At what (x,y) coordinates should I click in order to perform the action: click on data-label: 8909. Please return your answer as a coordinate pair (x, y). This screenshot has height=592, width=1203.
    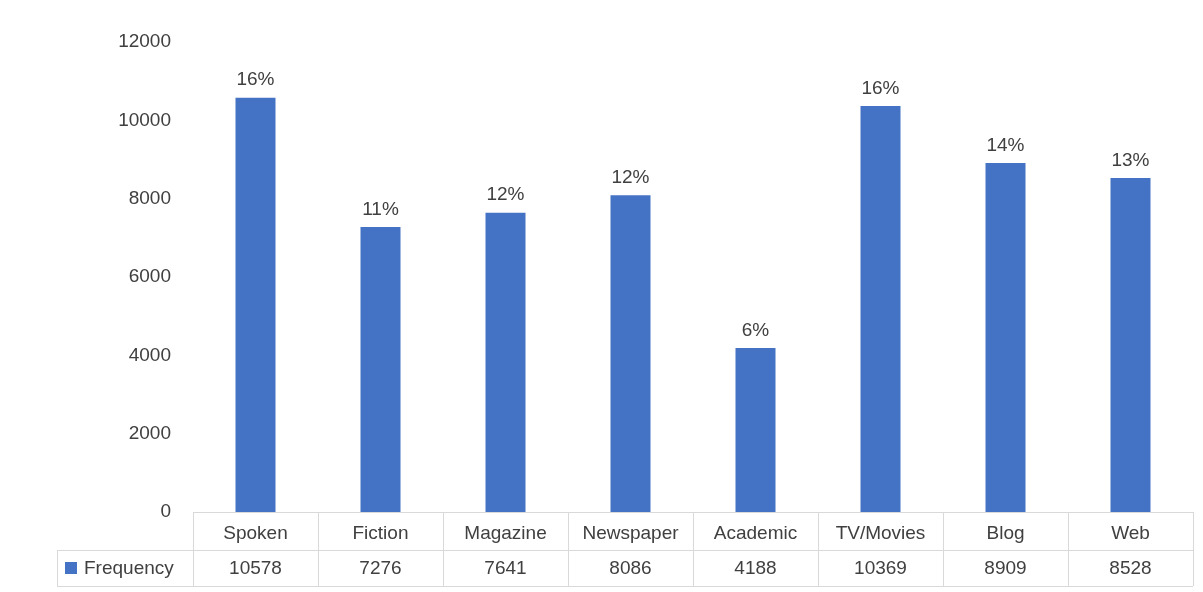
    Looking at the image, I should click on (1005, 568).